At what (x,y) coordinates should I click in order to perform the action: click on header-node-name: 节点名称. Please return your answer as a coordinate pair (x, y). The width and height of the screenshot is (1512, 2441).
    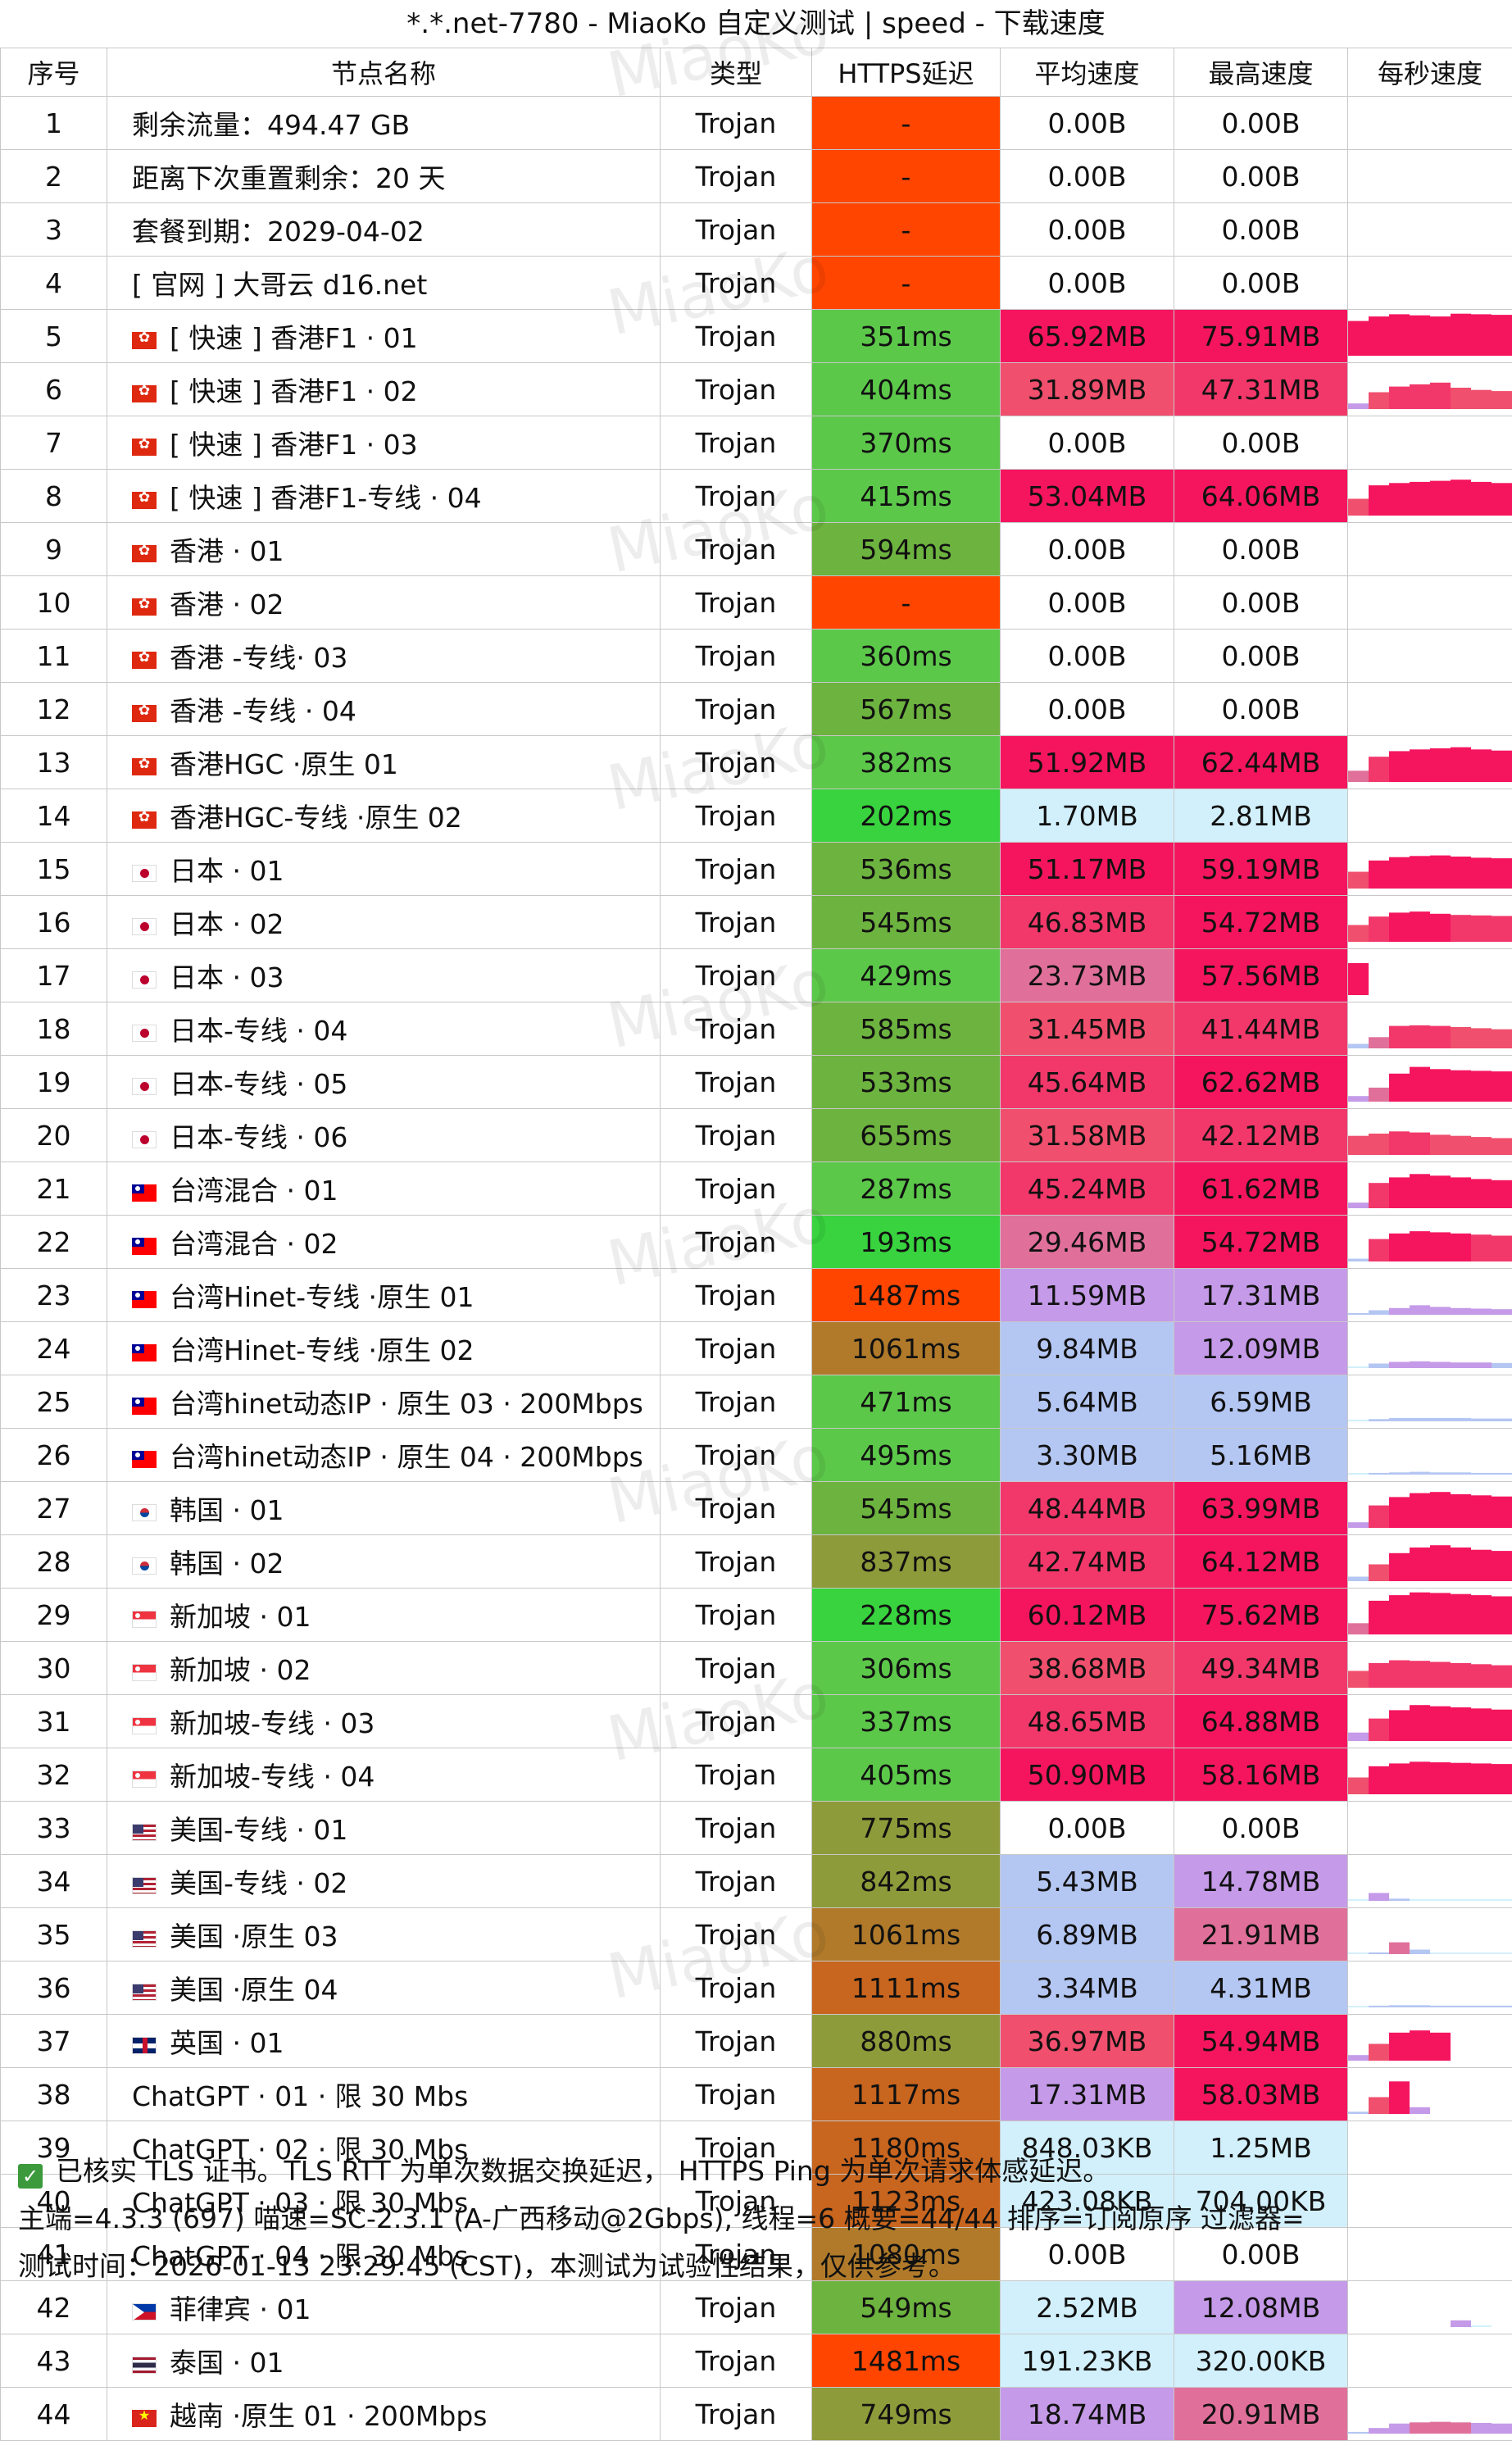
    Looking at the image, I should click on (384, 72).